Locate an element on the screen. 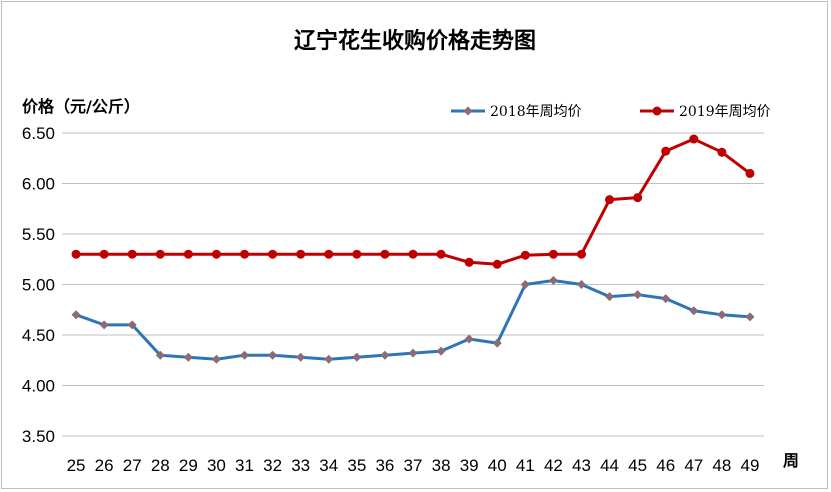 Image resolution: width=831 pixels, height=492 pixels. x-tick-label: 26 is located at coordinates (104, 465).